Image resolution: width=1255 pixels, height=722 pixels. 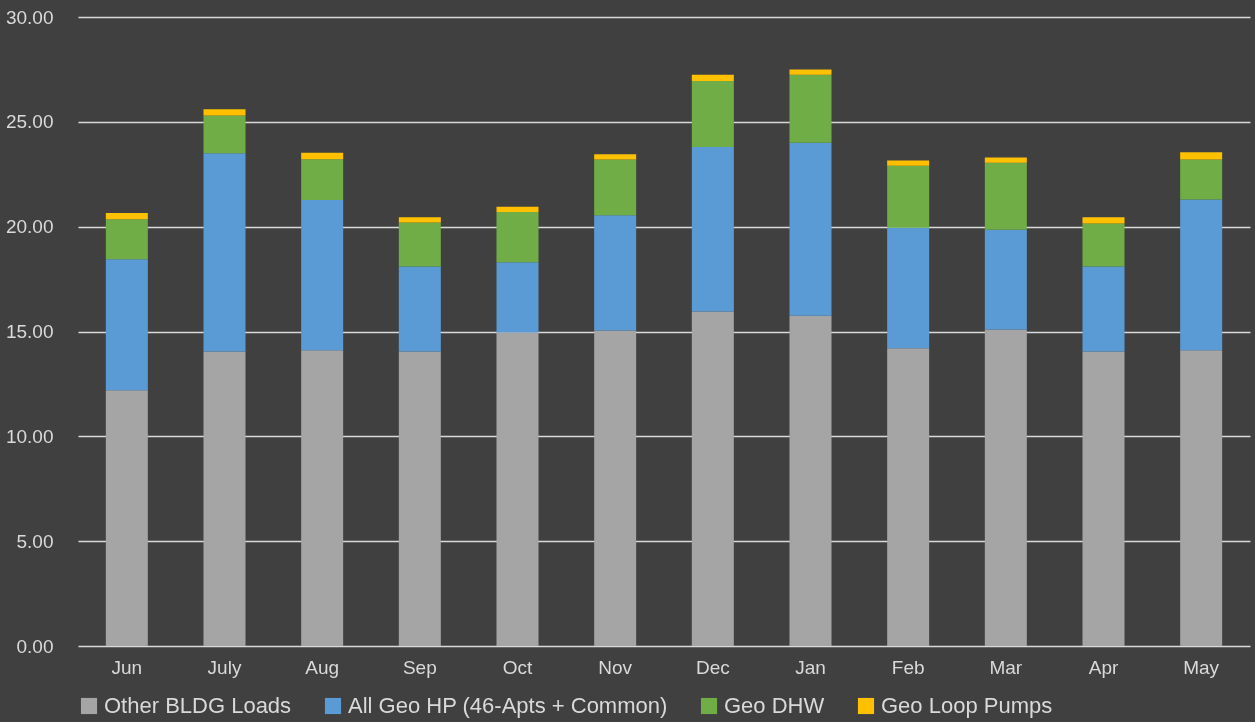 I want to click on y-tick-label: 15.00, so click(x=29, y=331).